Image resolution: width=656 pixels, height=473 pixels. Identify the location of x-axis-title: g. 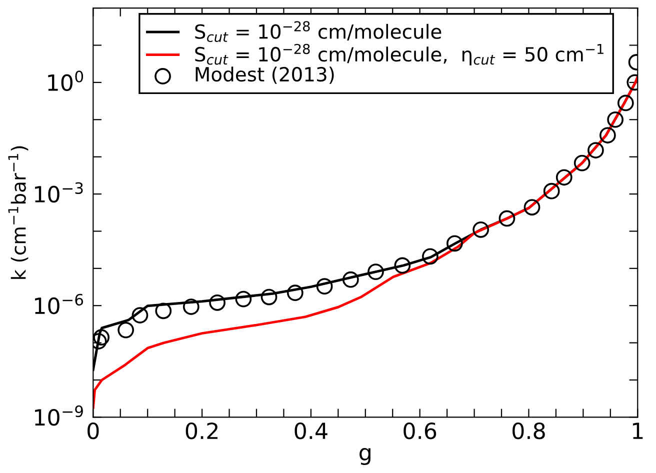
(365, 457).